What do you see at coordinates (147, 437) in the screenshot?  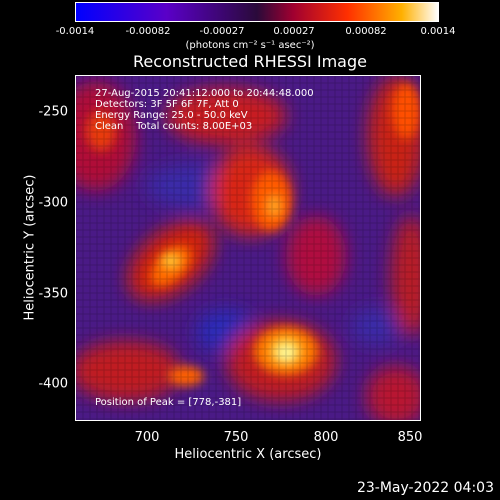 I see `x-tick: 700` at bounding box center [147, 437].